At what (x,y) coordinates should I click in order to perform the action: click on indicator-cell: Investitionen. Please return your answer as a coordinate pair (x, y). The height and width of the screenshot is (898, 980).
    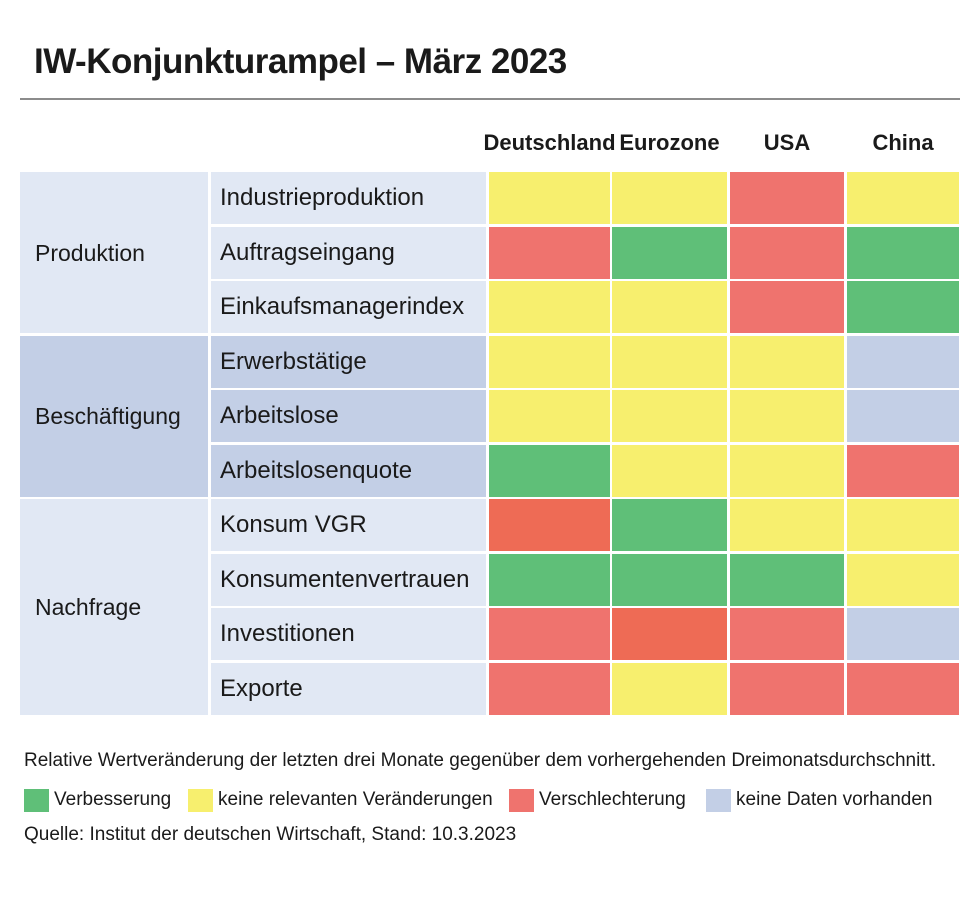
    Looking at the image, I should click on (348, 634).